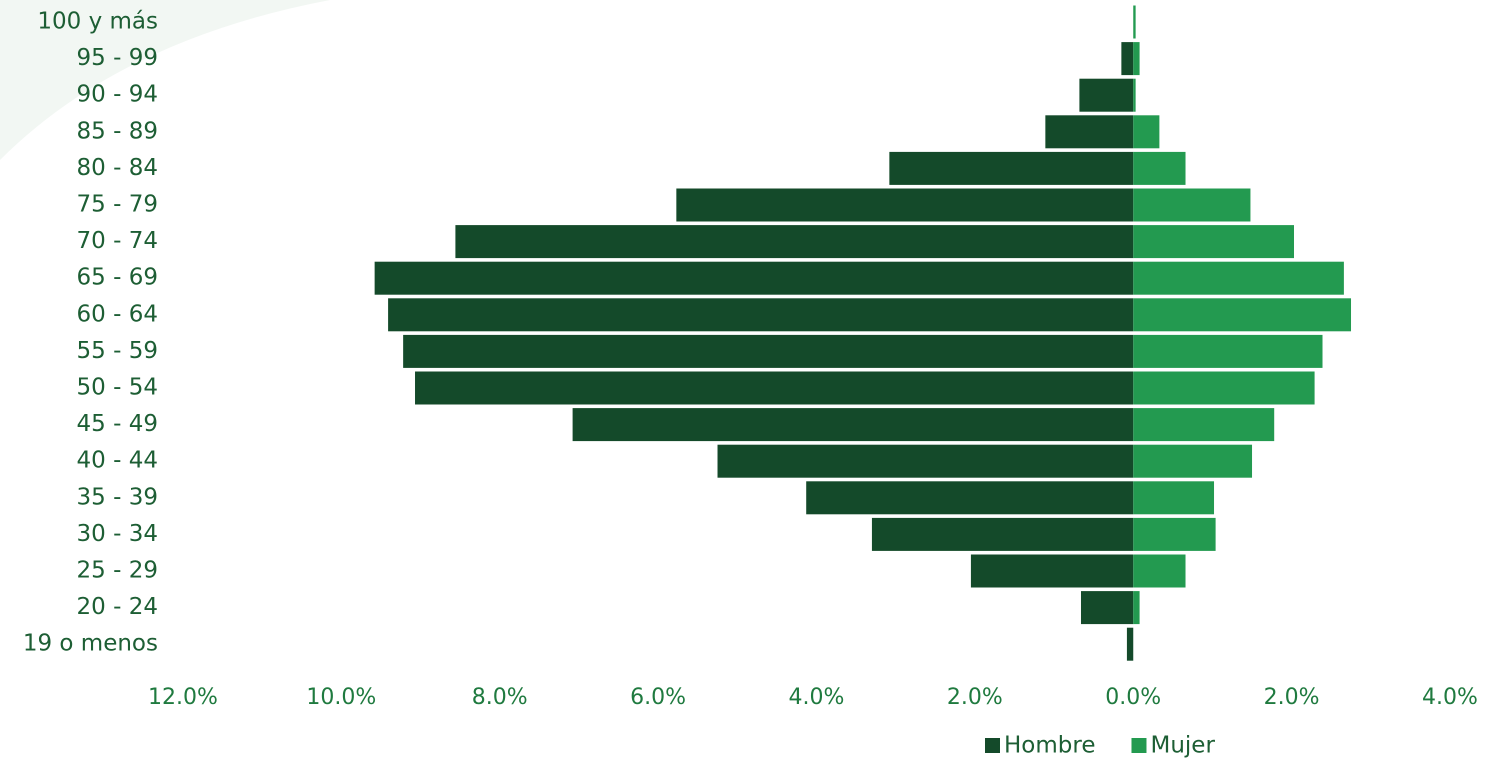 The height and width of the screenshot is (759, 1486). What do you see at coordinates (341, 697) in the screenshot?
I see `x-tick-label: 10.0%` at bounding box center [341, 697].